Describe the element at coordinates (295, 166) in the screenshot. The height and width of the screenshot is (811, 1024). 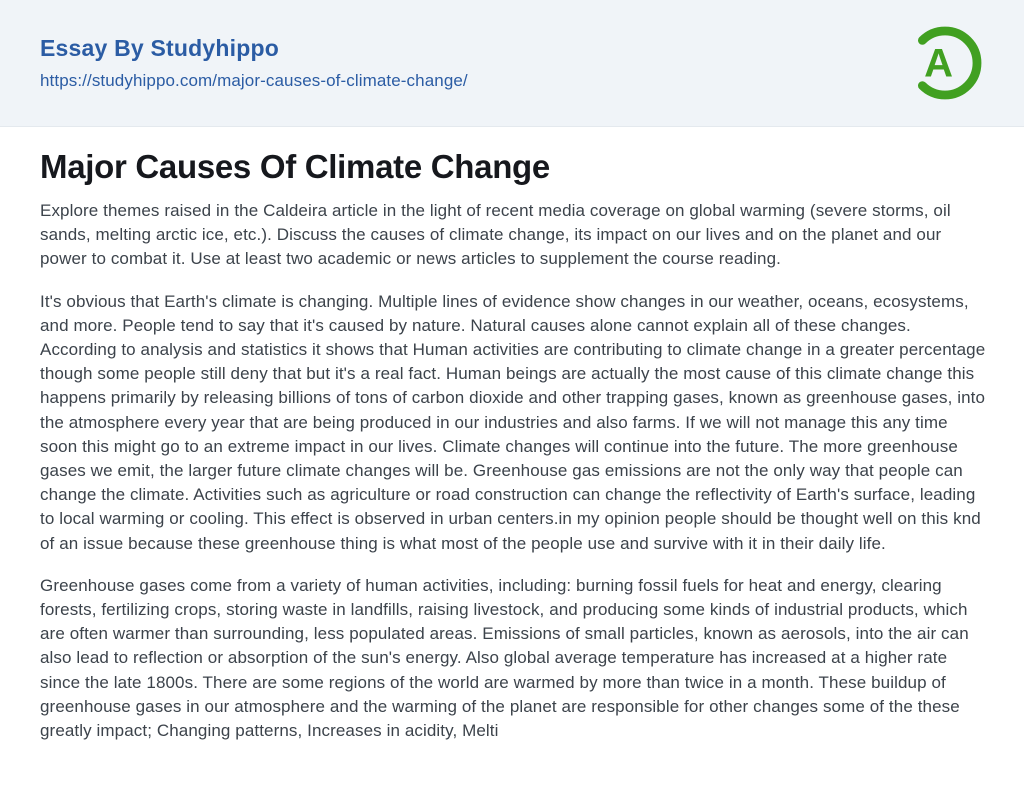
I see `essay-title: Major Causes Of Climate Change` at that location.